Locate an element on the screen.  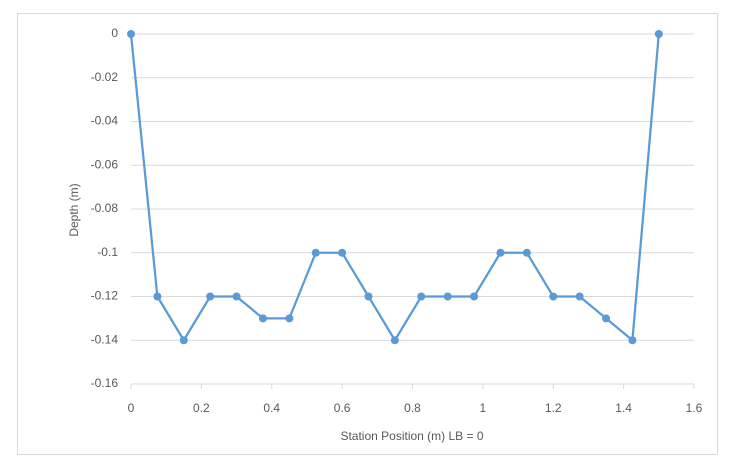
x-tick-label: 0.8 is located at coordinates (412, 408).